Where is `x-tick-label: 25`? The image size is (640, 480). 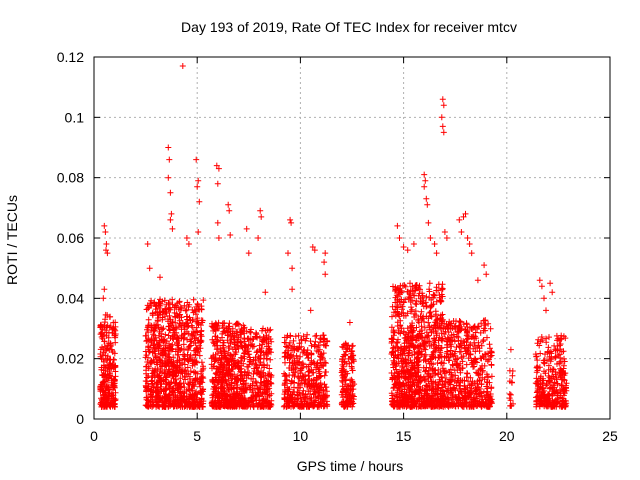 x-tick-label: 25 is located at coordinates (610, 436).